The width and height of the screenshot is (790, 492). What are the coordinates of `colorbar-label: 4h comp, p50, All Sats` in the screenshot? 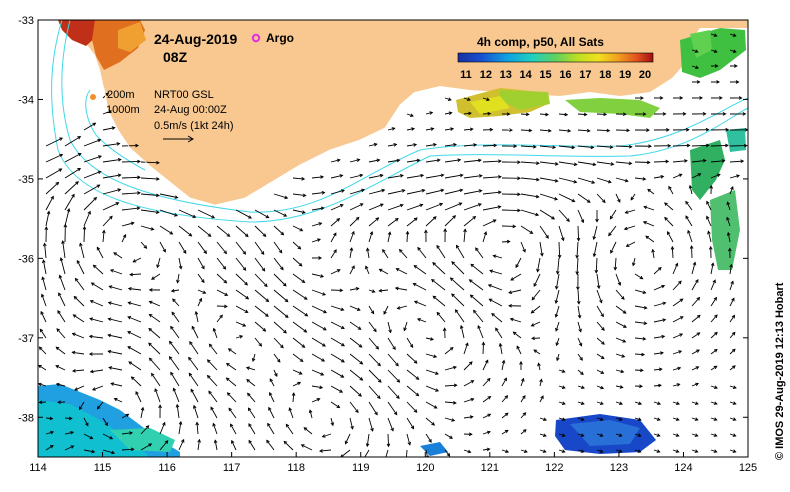 It's located at (540, 42).